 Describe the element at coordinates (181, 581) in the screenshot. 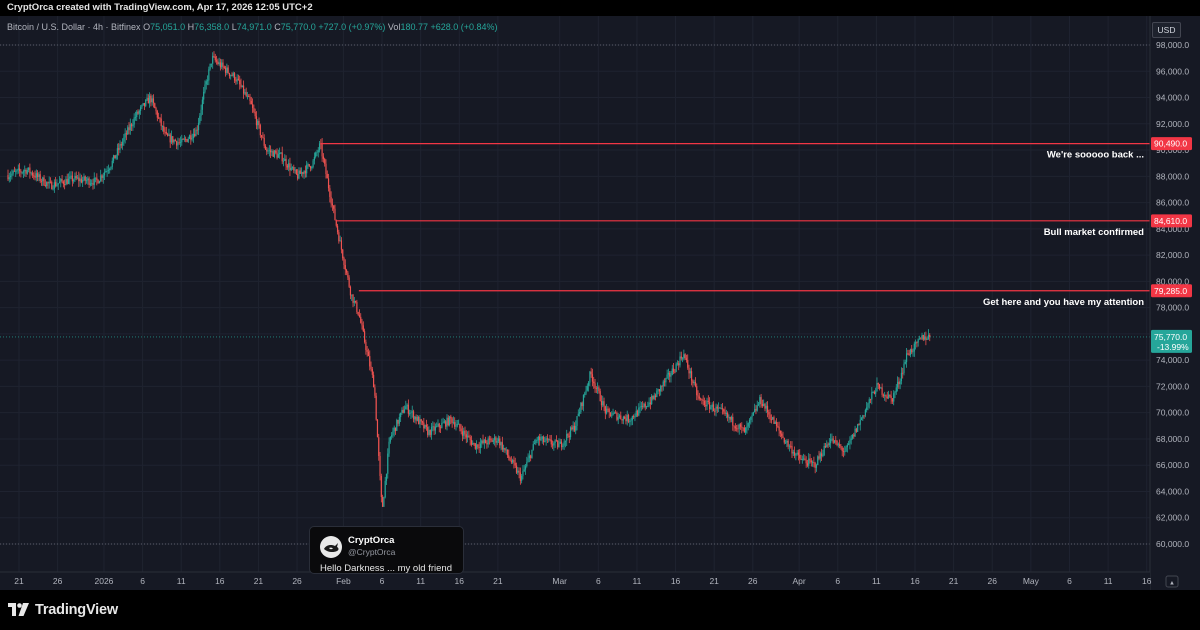

I see `x-tick-label: 11` at that location.